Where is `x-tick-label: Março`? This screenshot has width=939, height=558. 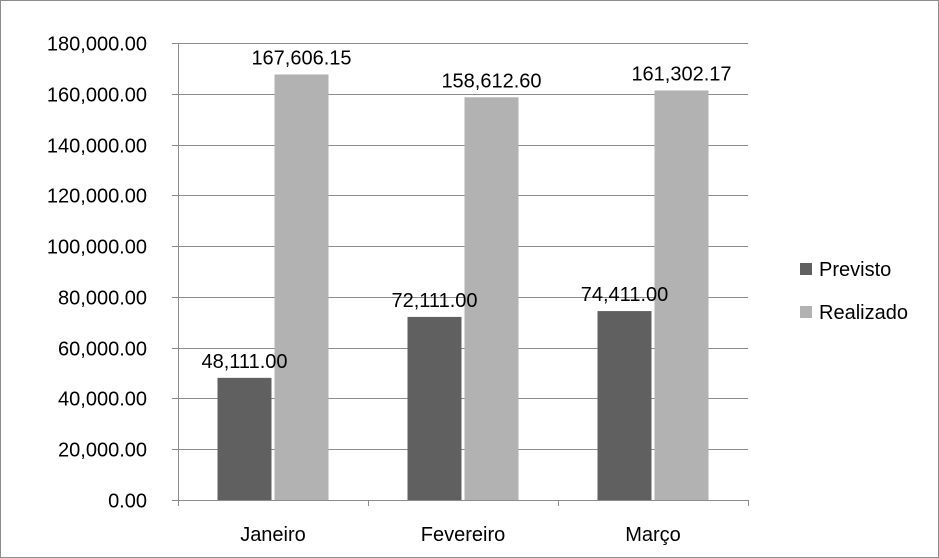
x-tick-label: Março is located at coordinates (653, 535).